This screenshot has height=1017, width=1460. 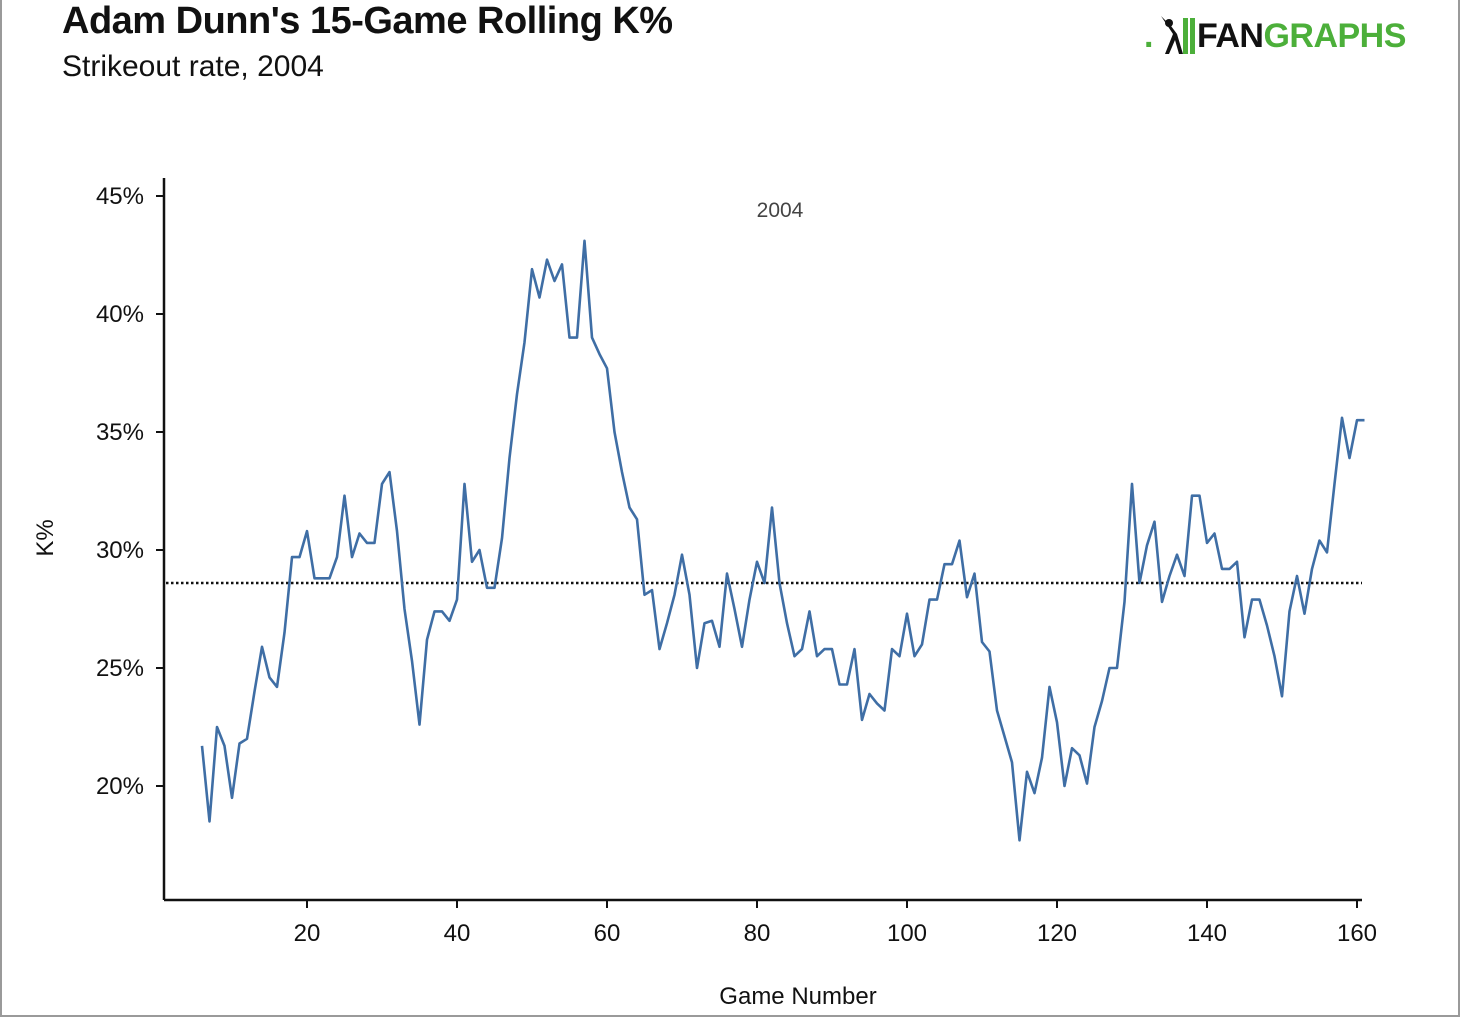 I want to click on fangraphs-logo: . FAN GRAPHS, so click(x=1275, y=36).